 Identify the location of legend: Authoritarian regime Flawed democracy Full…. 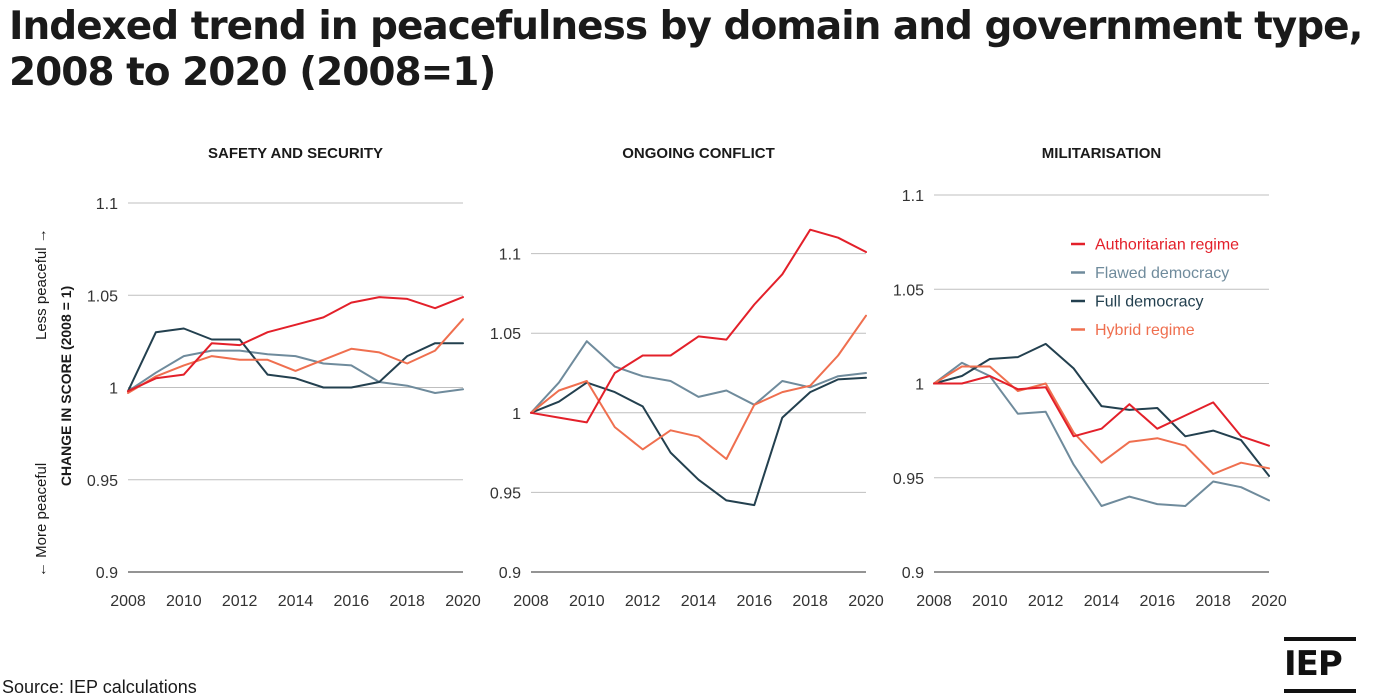
(1155, 288).